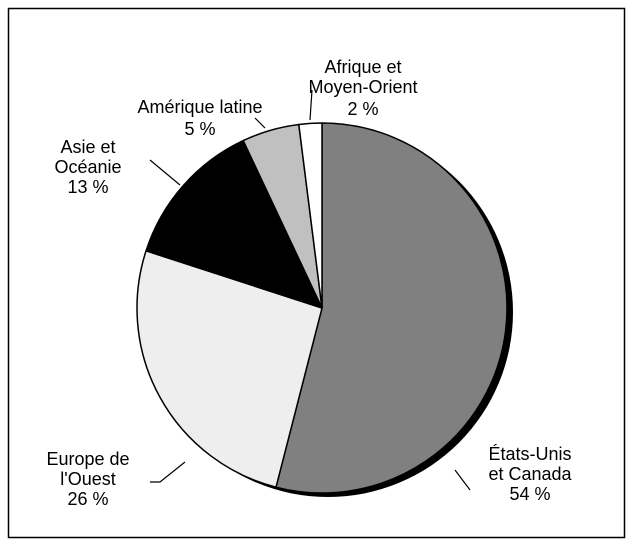 The width and height of the screenshot is (633, 546). What do you see at coordinates (87, 157) in the screenshot?
I see `slice-label: Asie et Océanie` at bounding box center [87, 157].